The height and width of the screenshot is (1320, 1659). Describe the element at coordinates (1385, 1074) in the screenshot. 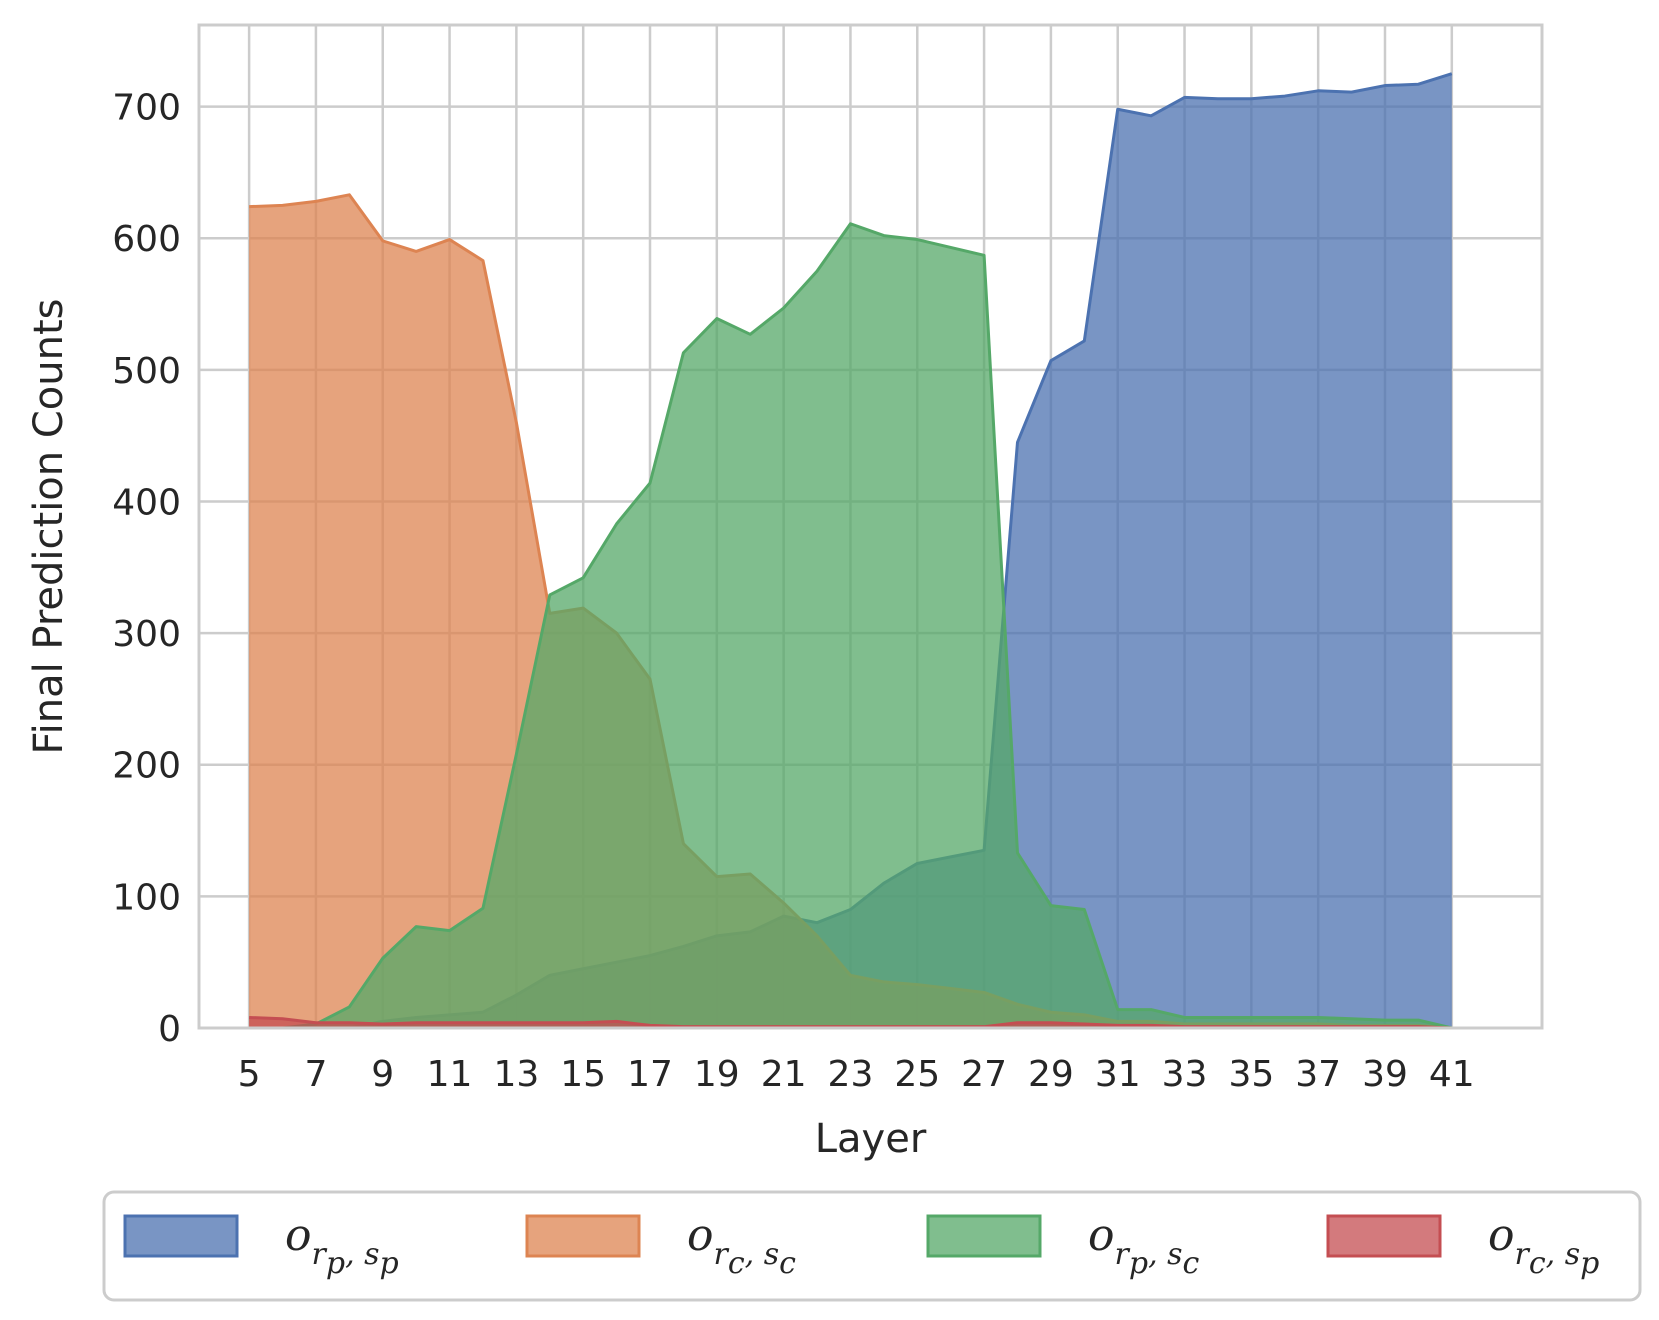

I see `x-tick-label-39: 39` at that location.